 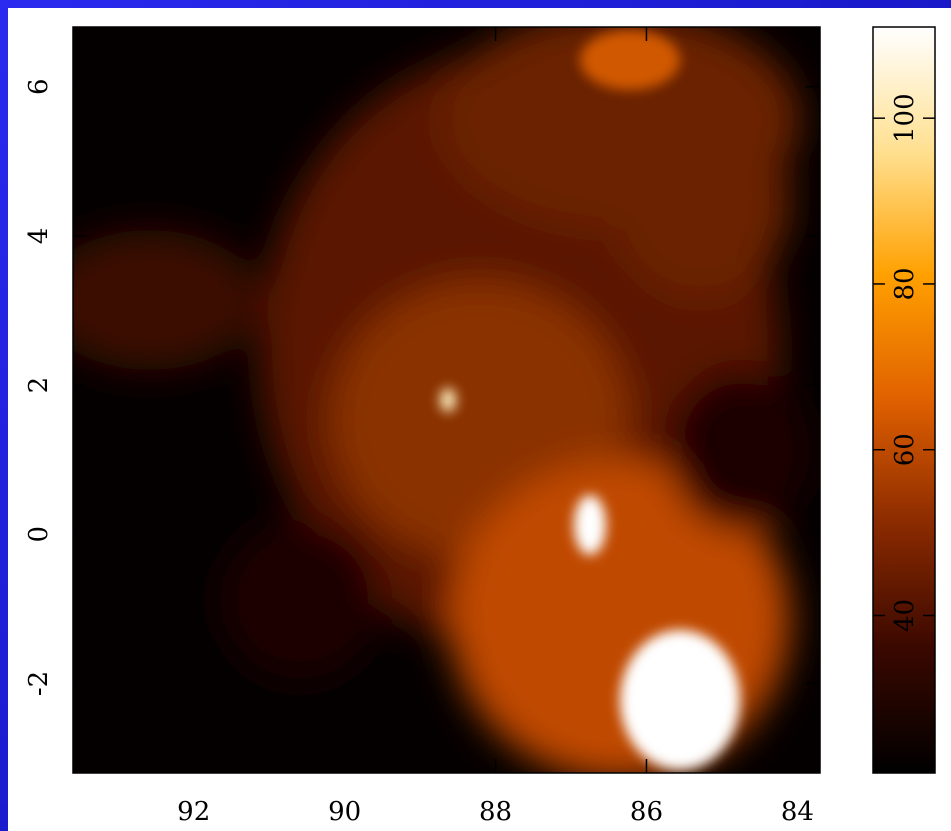 I want to click on x-tick-label: 92, so click(x=193, y=812).